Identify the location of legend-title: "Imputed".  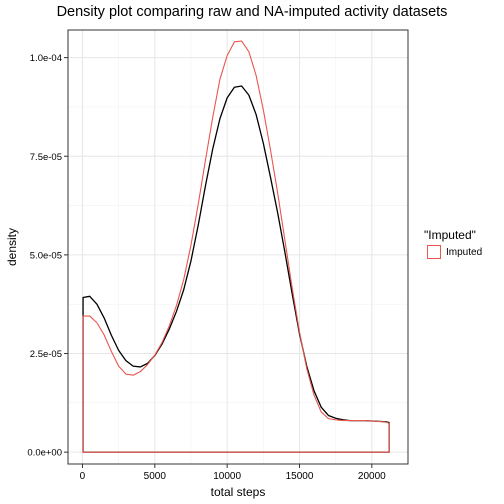
(450, 235).